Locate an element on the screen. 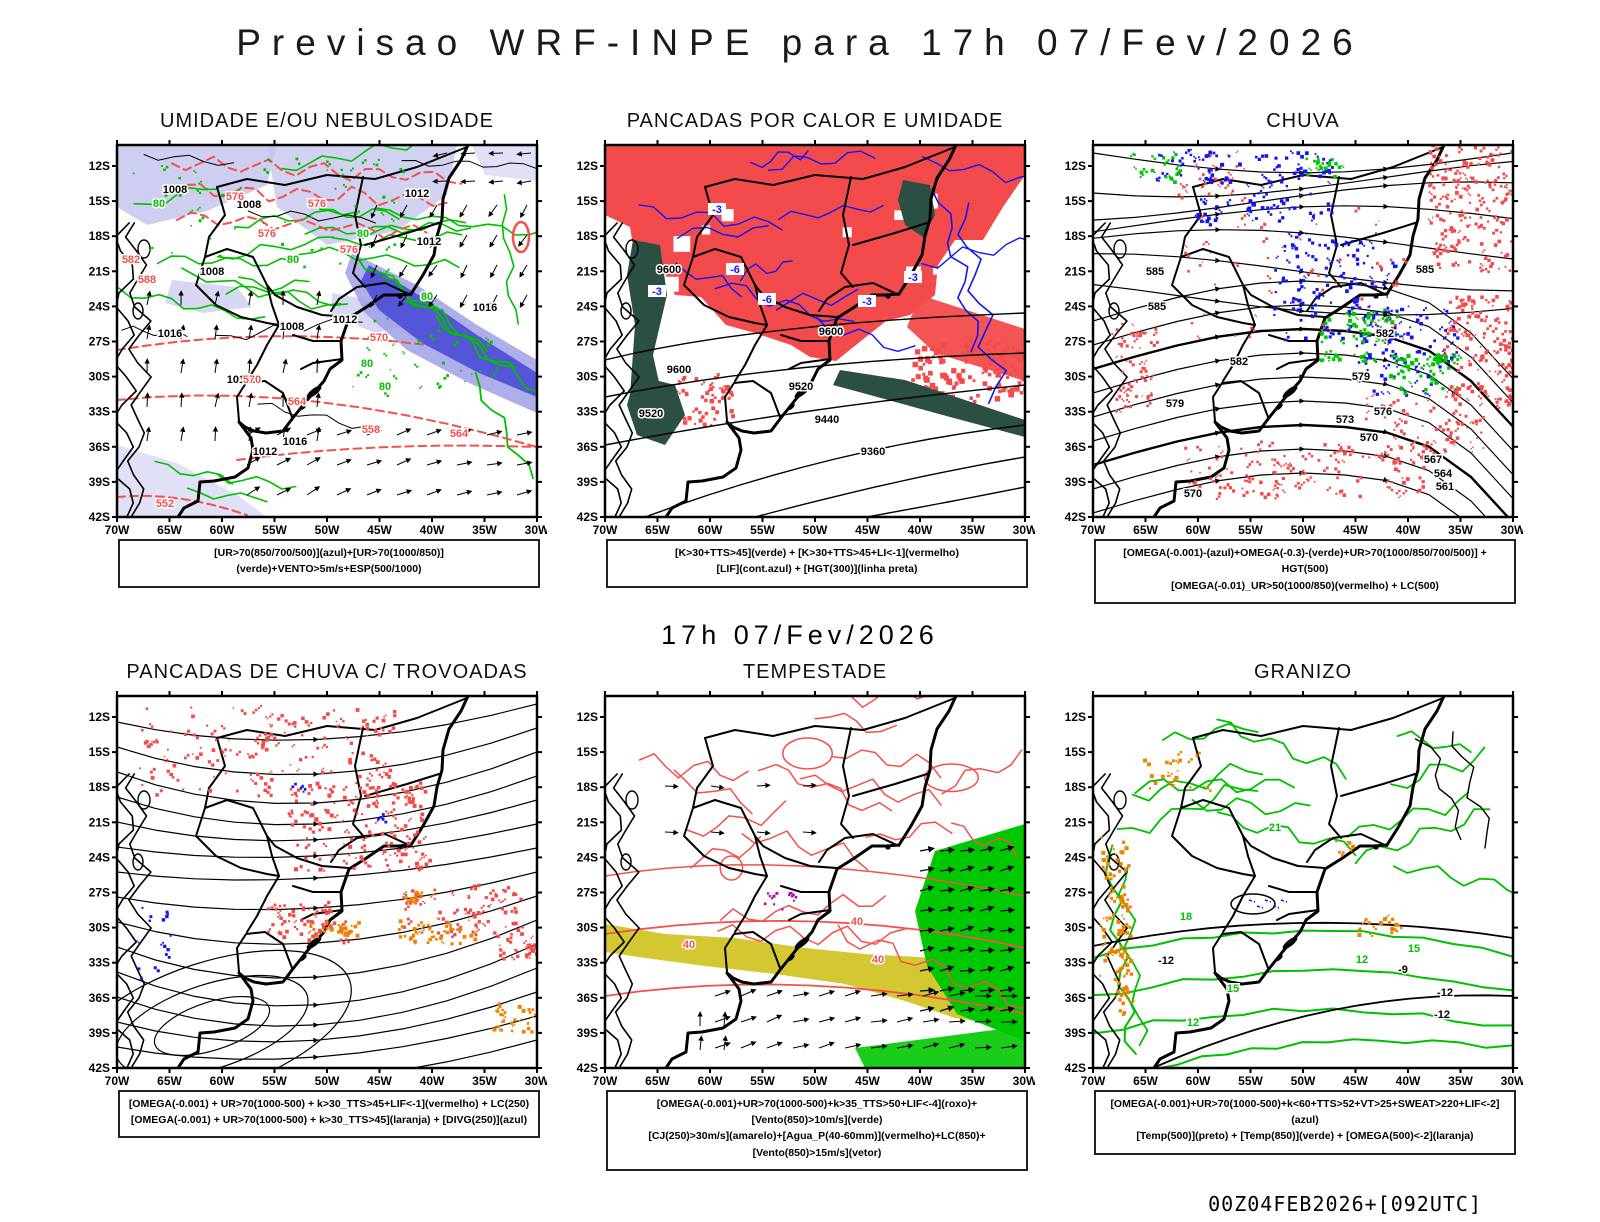 The height and width of the screenshot is (1222, 1600). contour-label: 80 is located at coordinates (367, 364).